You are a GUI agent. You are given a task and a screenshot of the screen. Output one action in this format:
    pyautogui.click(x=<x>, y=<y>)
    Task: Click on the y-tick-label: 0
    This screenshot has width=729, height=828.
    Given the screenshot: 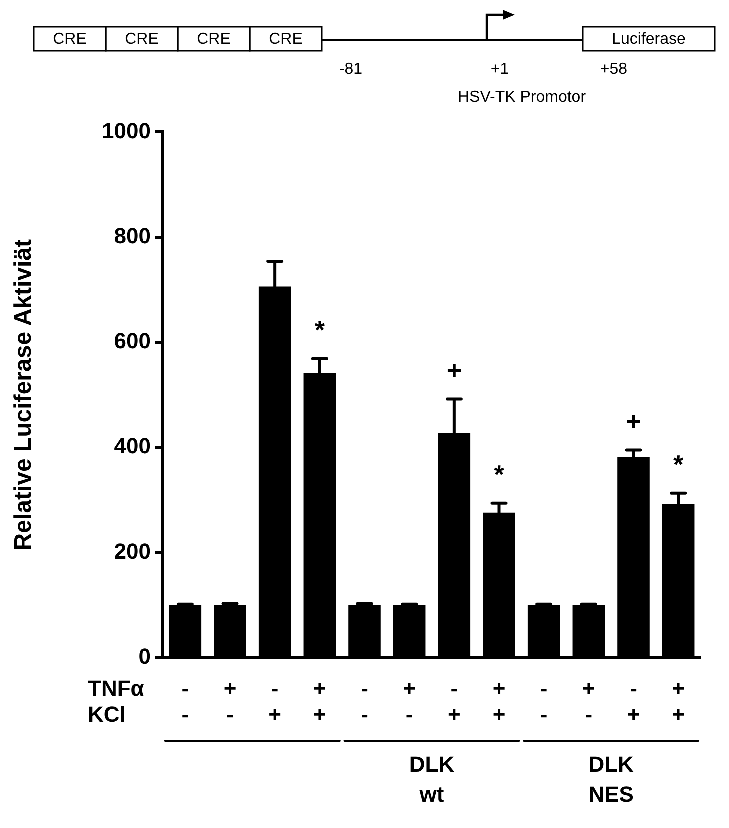 What is the action you would take?
    pyautogui.click(x=144, y=657)
    